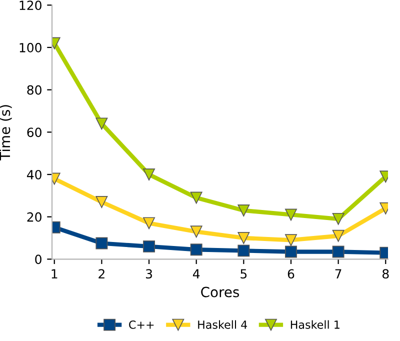  What do you see at coordinates (196, 273) in the screenshot?
I see `x-tick-label: 4` at bounding box center [196, 273].